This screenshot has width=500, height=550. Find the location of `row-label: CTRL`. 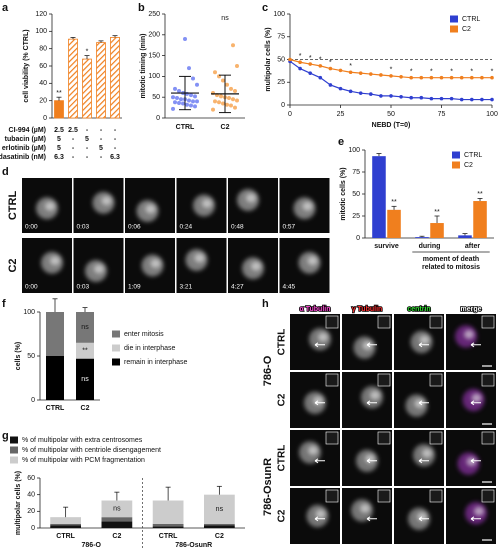

row-label: CTRL is located at coordinates (13, 206).